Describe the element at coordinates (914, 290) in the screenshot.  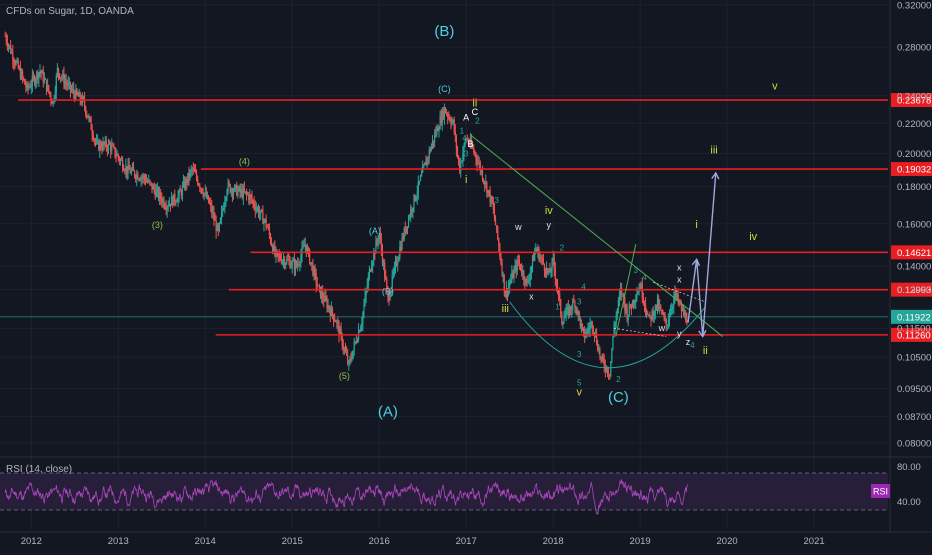
I see `price-level-label: 0.12993` at that location.